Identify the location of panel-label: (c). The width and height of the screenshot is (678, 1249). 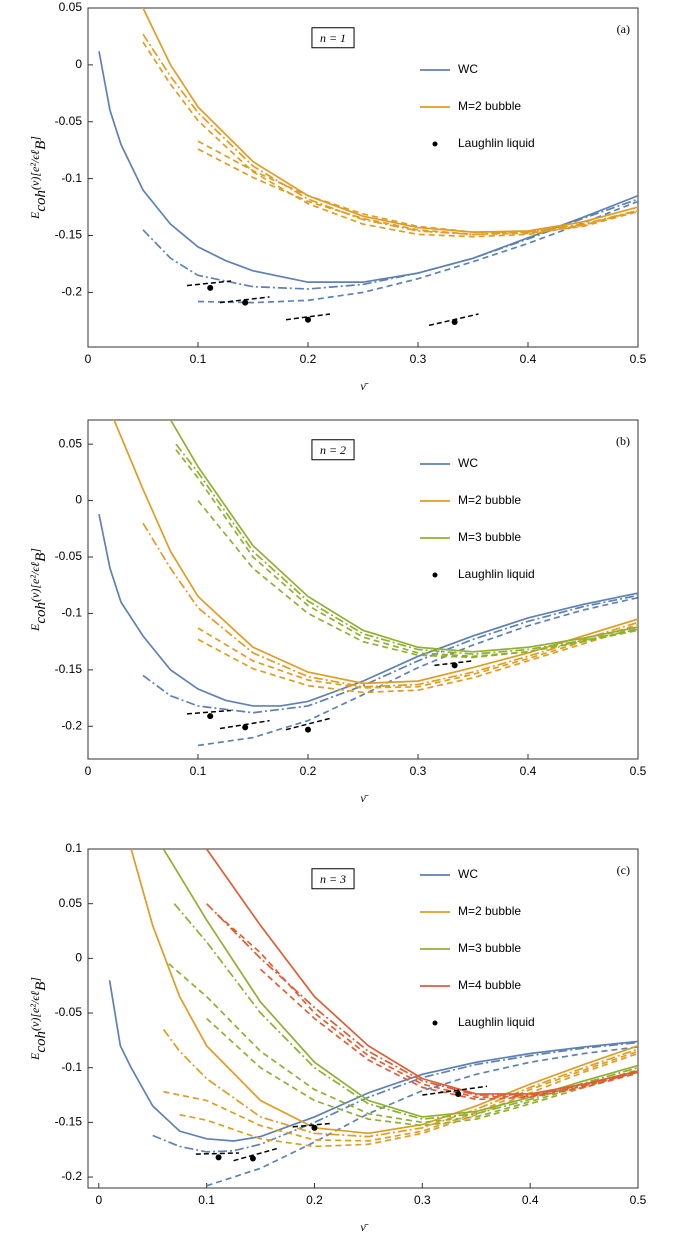
(623, 870).